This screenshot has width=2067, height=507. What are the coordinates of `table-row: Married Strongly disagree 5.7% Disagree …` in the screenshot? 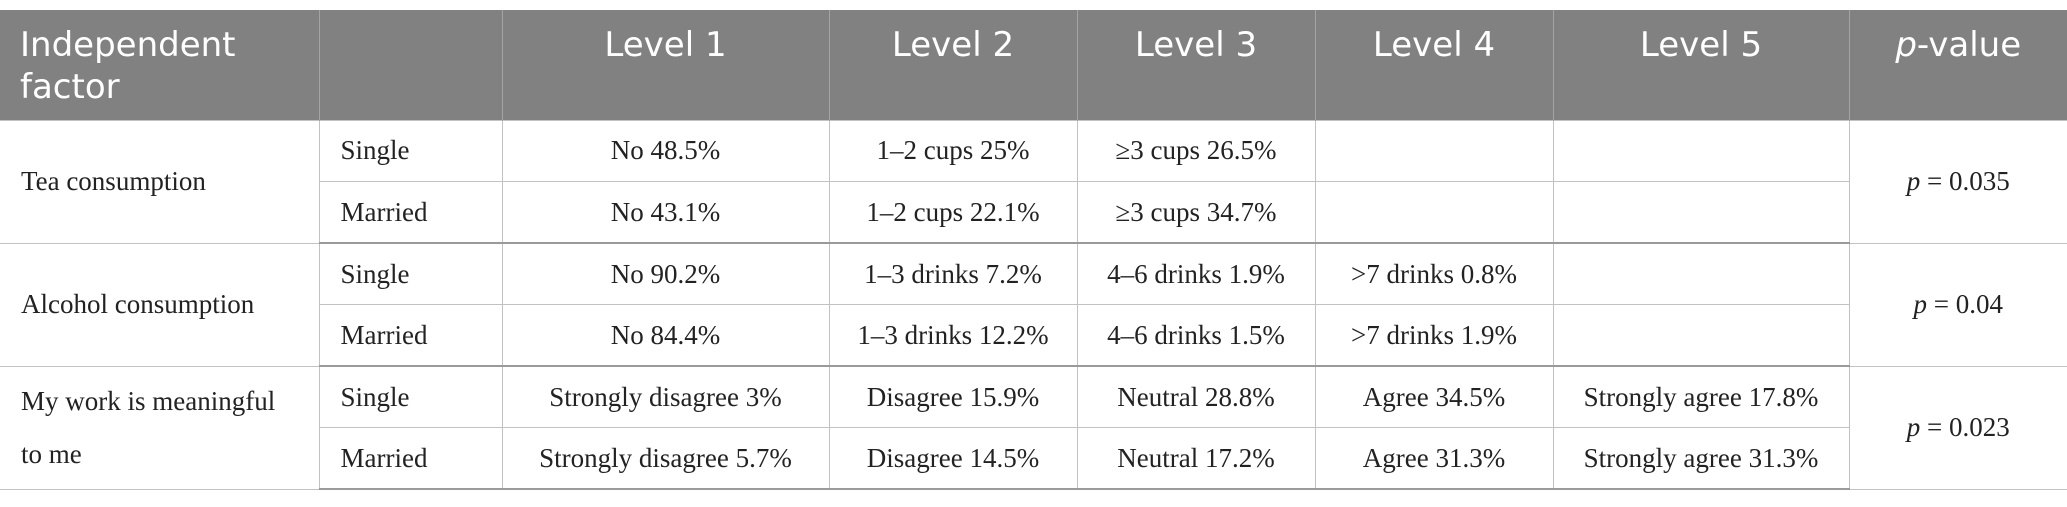 It's located at (1033, 458).